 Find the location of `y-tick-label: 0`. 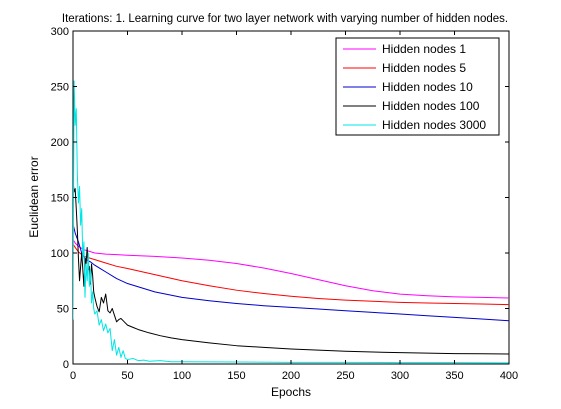

y-tick-label: 0 is located at coordinates (66, 365).